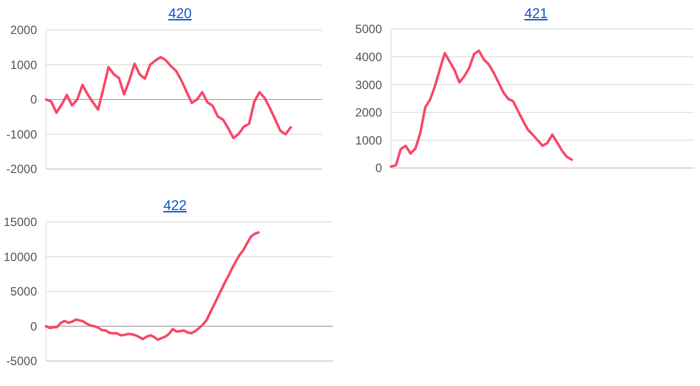 The height and width of the screenshot is (386, 700). I want to click on y-tick-label: 3000, so click(368, 85).